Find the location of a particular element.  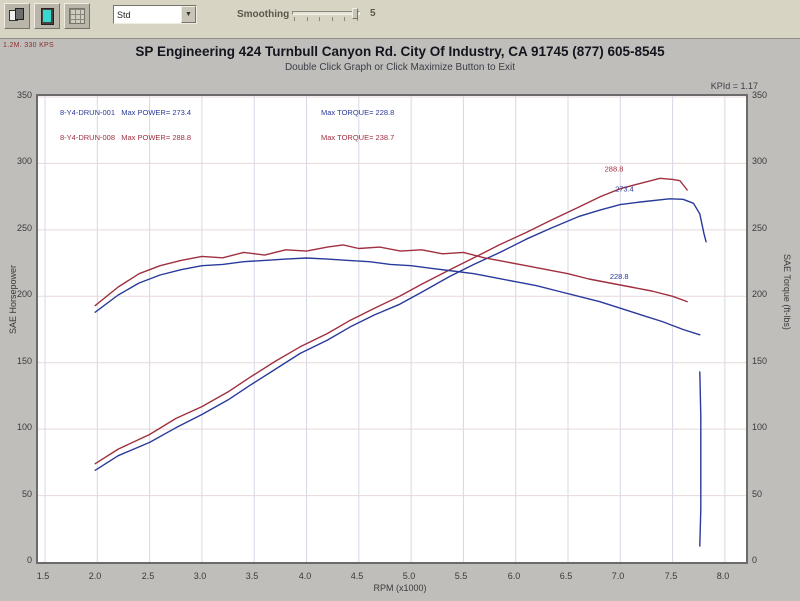

x-tick-label: 5.0 is located at coordinates (409, 576).